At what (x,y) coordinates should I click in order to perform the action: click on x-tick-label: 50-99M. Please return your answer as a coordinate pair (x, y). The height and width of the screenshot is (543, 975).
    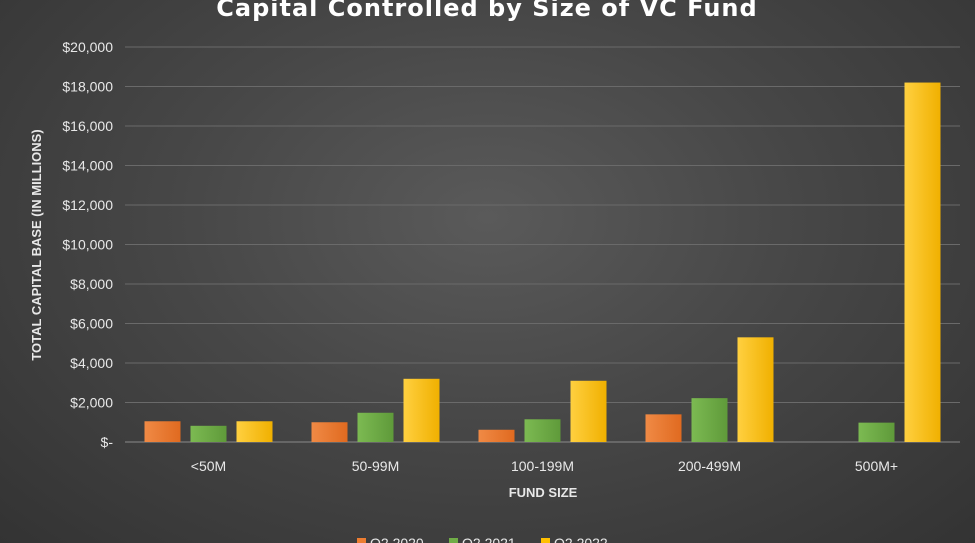
    Looking at the image, I should click on (375, 466).